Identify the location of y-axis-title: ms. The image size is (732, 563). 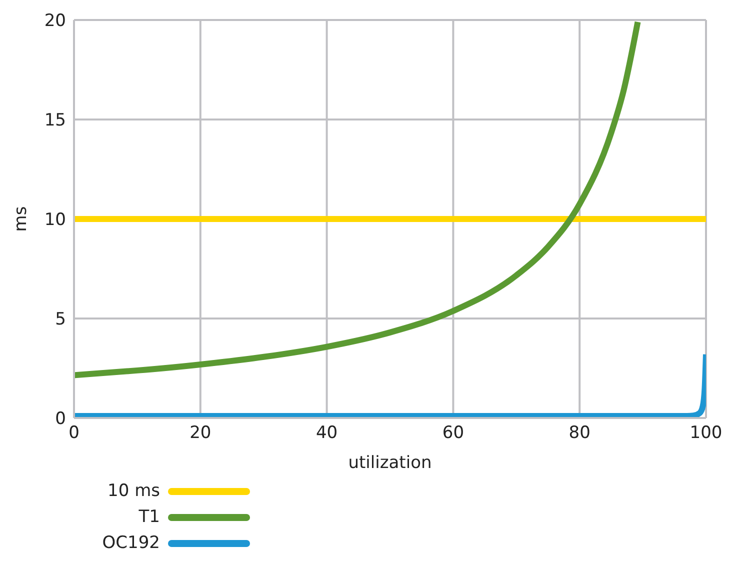
(21, 219).